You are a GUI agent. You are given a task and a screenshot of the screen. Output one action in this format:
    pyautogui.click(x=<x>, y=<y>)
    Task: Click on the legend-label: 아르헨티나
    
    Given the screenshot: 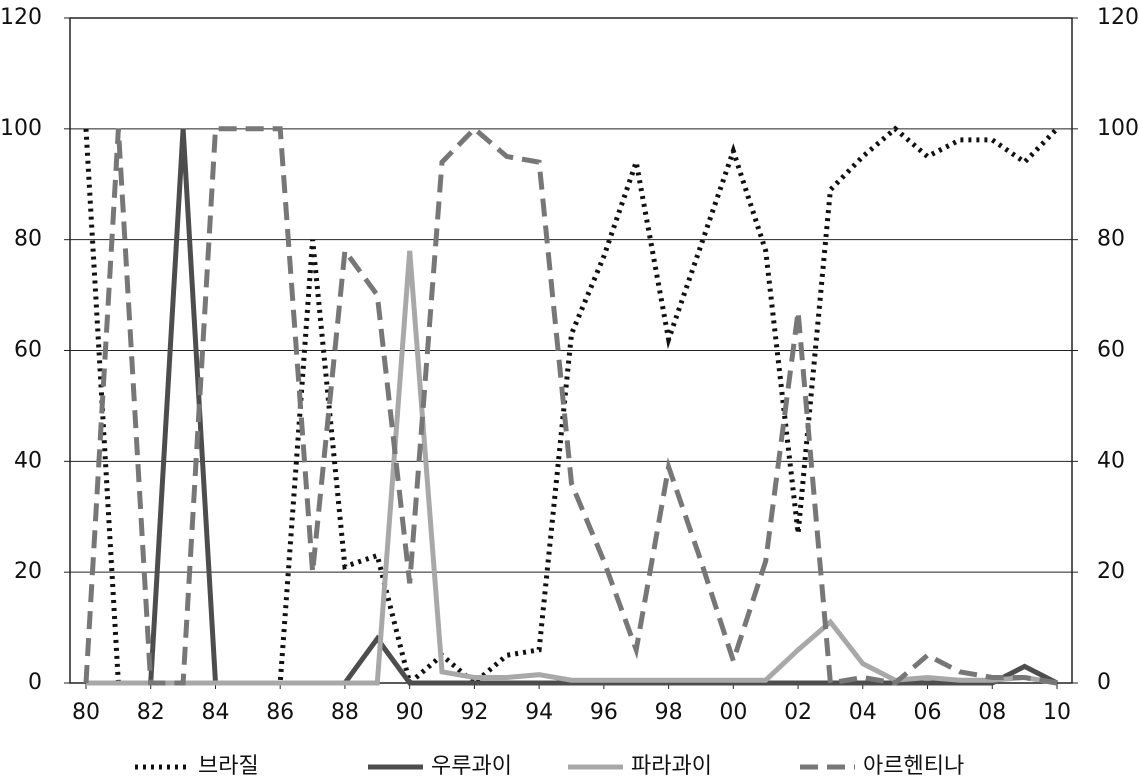 What is the action you would take?
    pyautogui.click(x=913, y=766)
    